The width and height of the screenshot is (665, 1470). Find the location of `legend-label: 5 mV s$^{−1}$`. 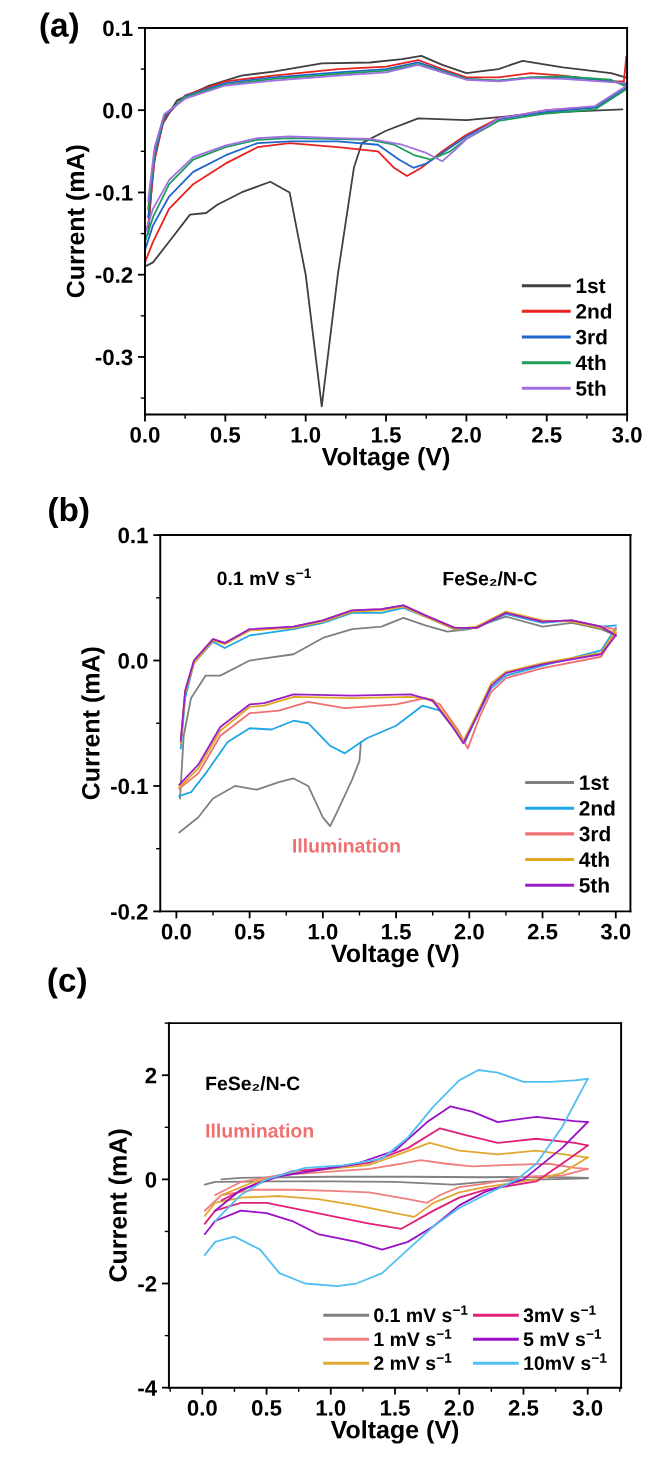

legend-label: 5 mV s$^{−1}$ is located at coordinates (562, 1338).